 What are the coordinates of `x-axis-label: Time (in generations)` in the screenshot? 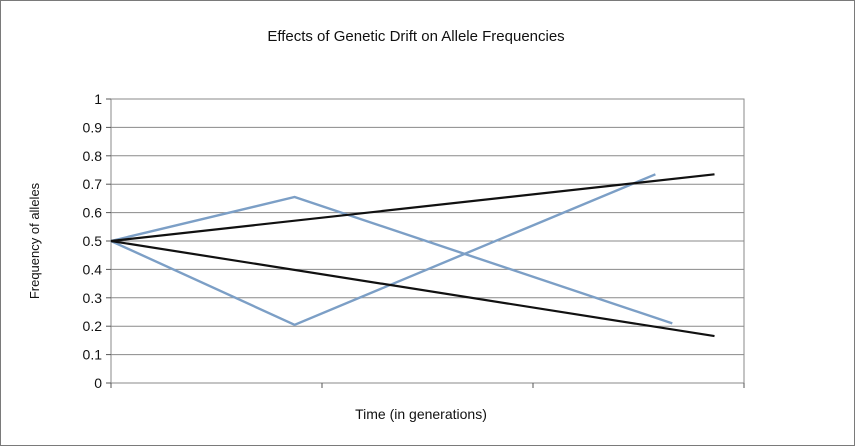 It's located at (421, 414).